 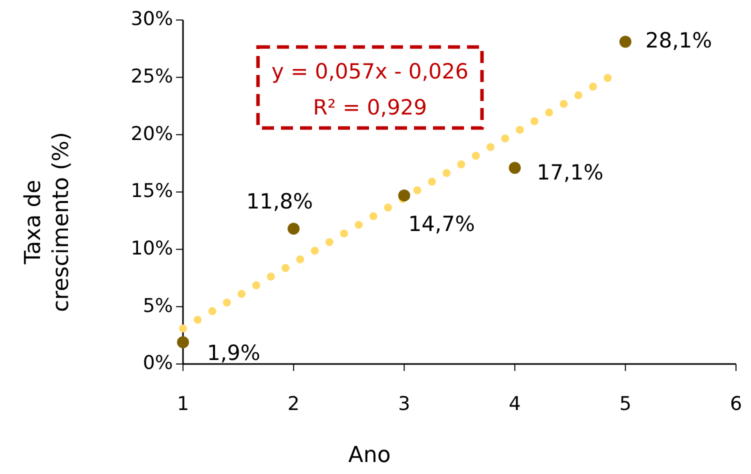 I want to click on y-axis-title: Taxa de crescimento (%), so click(x=47, y=222).